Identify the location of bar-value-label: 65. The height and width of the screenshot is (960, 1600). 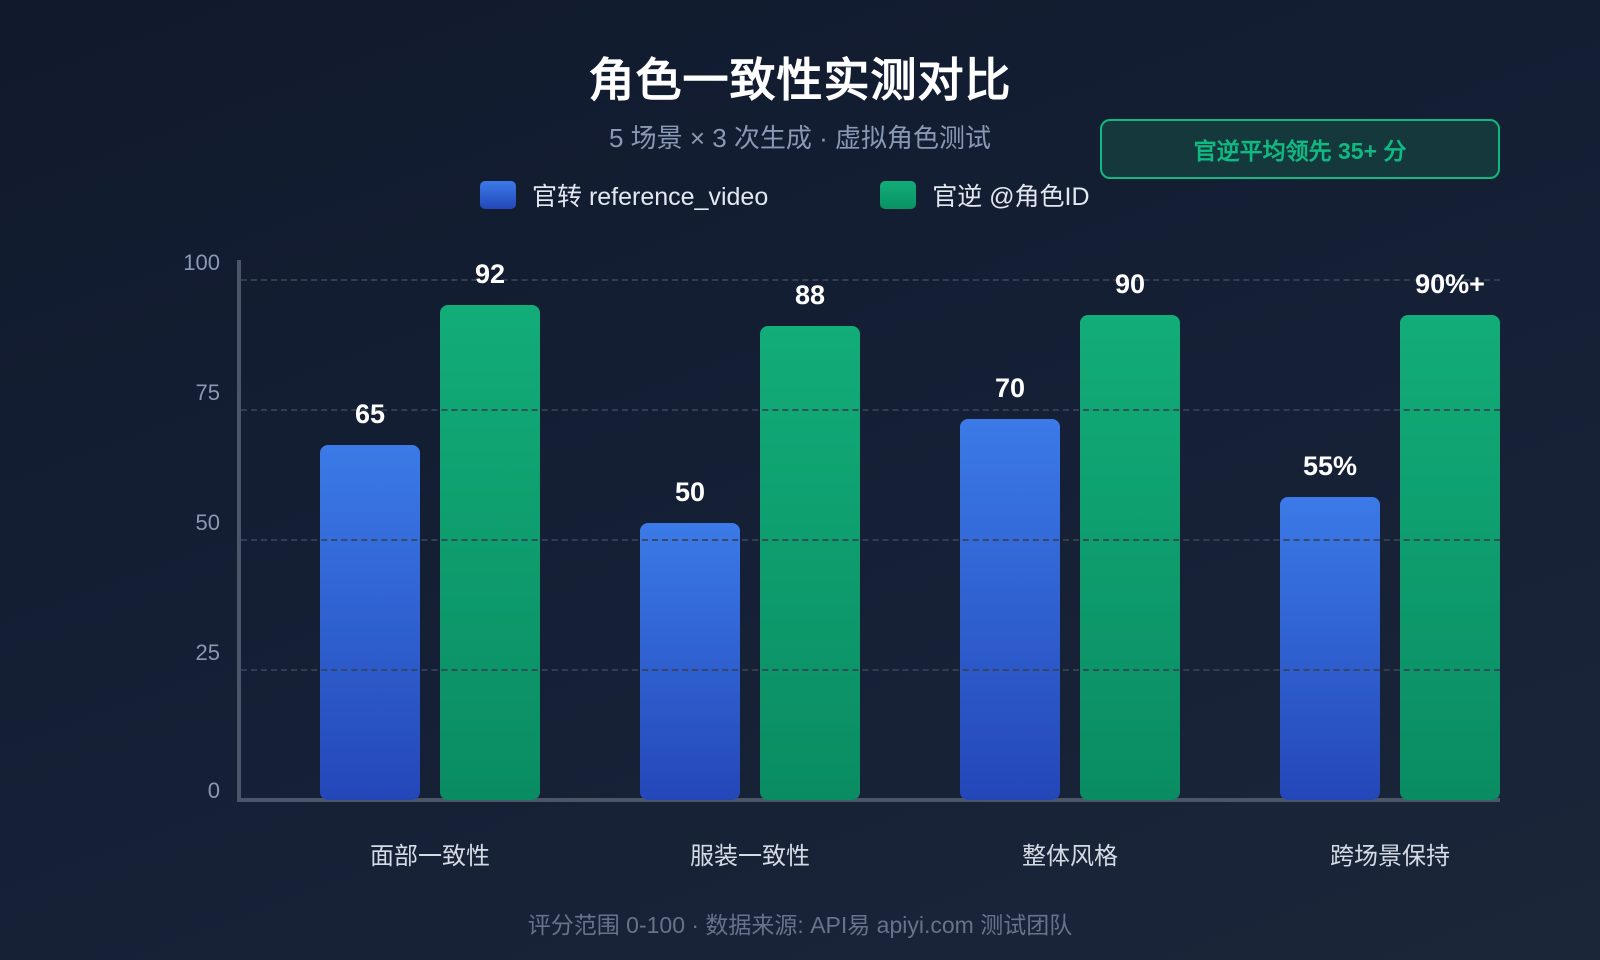
(370, 414).